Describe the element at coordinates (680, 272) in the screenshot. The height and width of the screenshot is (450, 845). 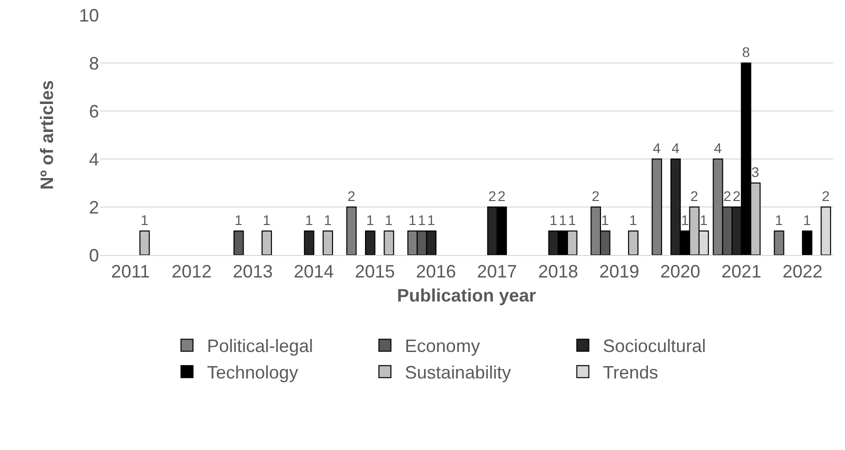
I see `x-tick-label: 2020` at that location.